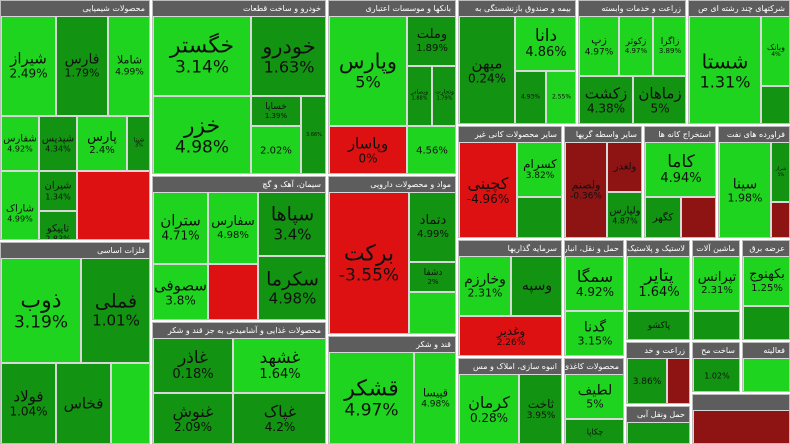 This screenshot has height=444, width=790. What do you see at coordinates (766, 290) in the screenshot?
I see `sector-group: عرضه برق بکهنوج 1.25%` at bounding box center [766, 290].